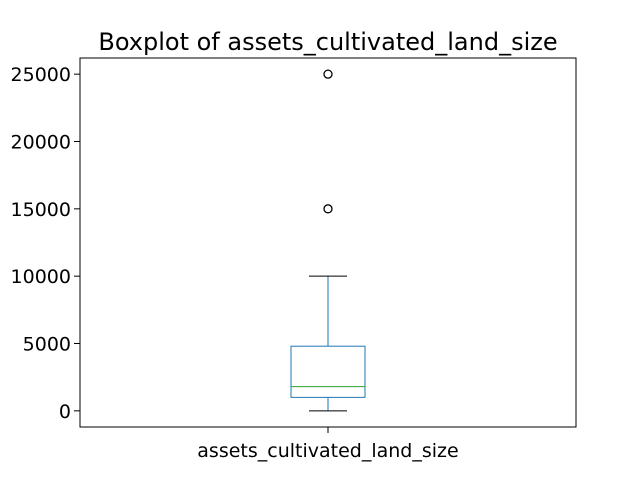 The width and height of the screenshot is (640, 480). I want to click on chart-title: Boxplot of assets_cultivated_land_size, so click(327, 42).